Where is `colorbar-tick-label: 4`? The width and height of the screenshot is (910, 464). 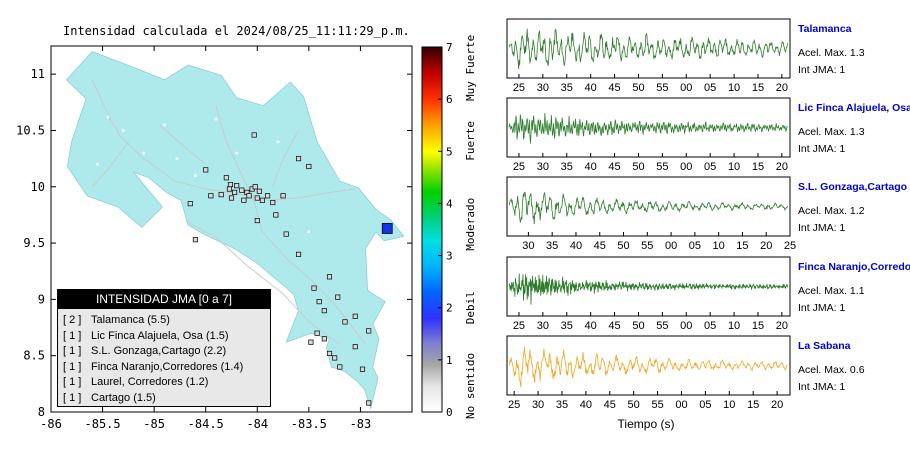 colorbar-tick-label: 4 is located at coordinates (449, 203).